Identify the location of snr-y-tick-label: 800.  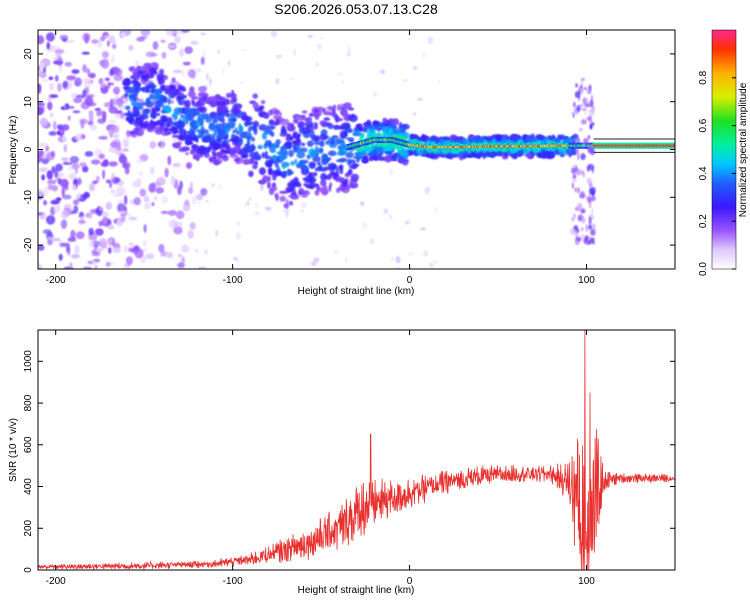
(28, 402).